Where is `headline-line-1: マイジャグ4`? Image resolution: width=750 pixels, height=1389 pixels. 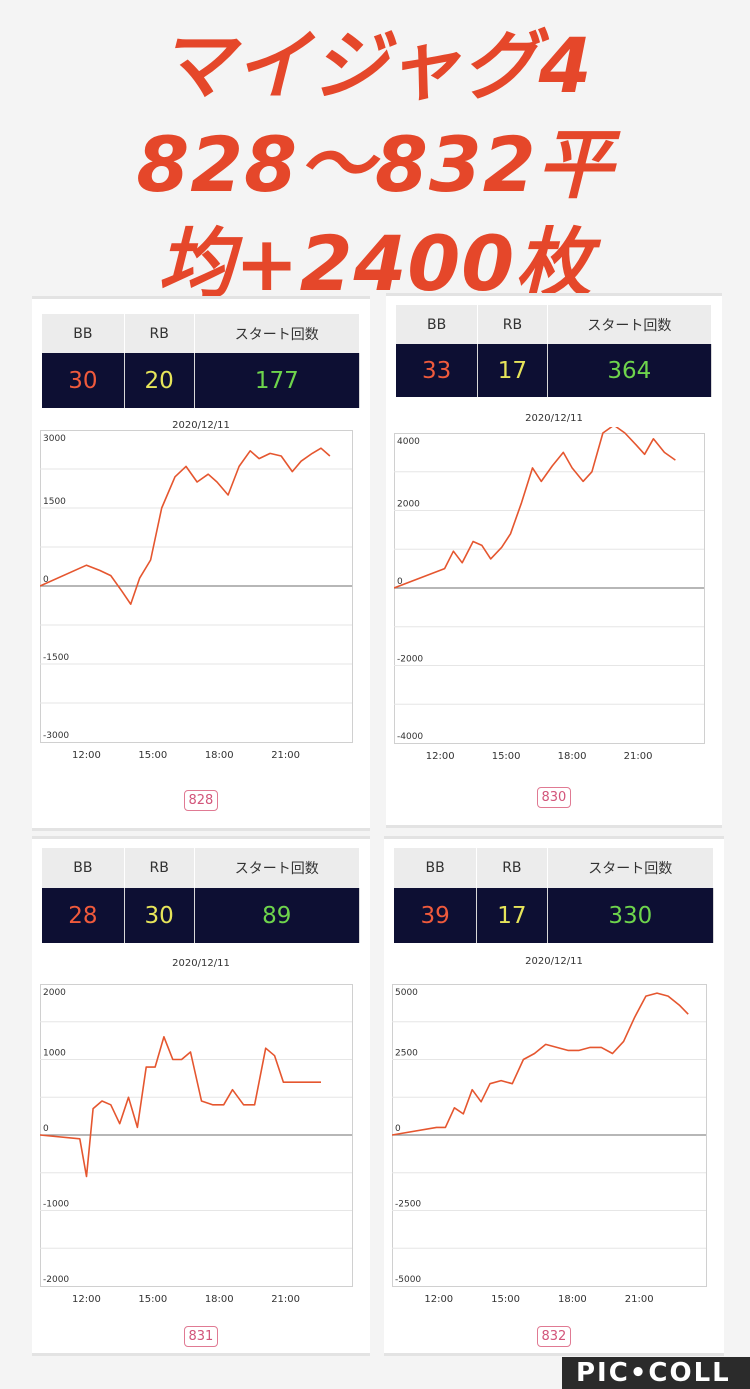
headline-line-1: マイジャグ4 is located at coordinates (375, 65).